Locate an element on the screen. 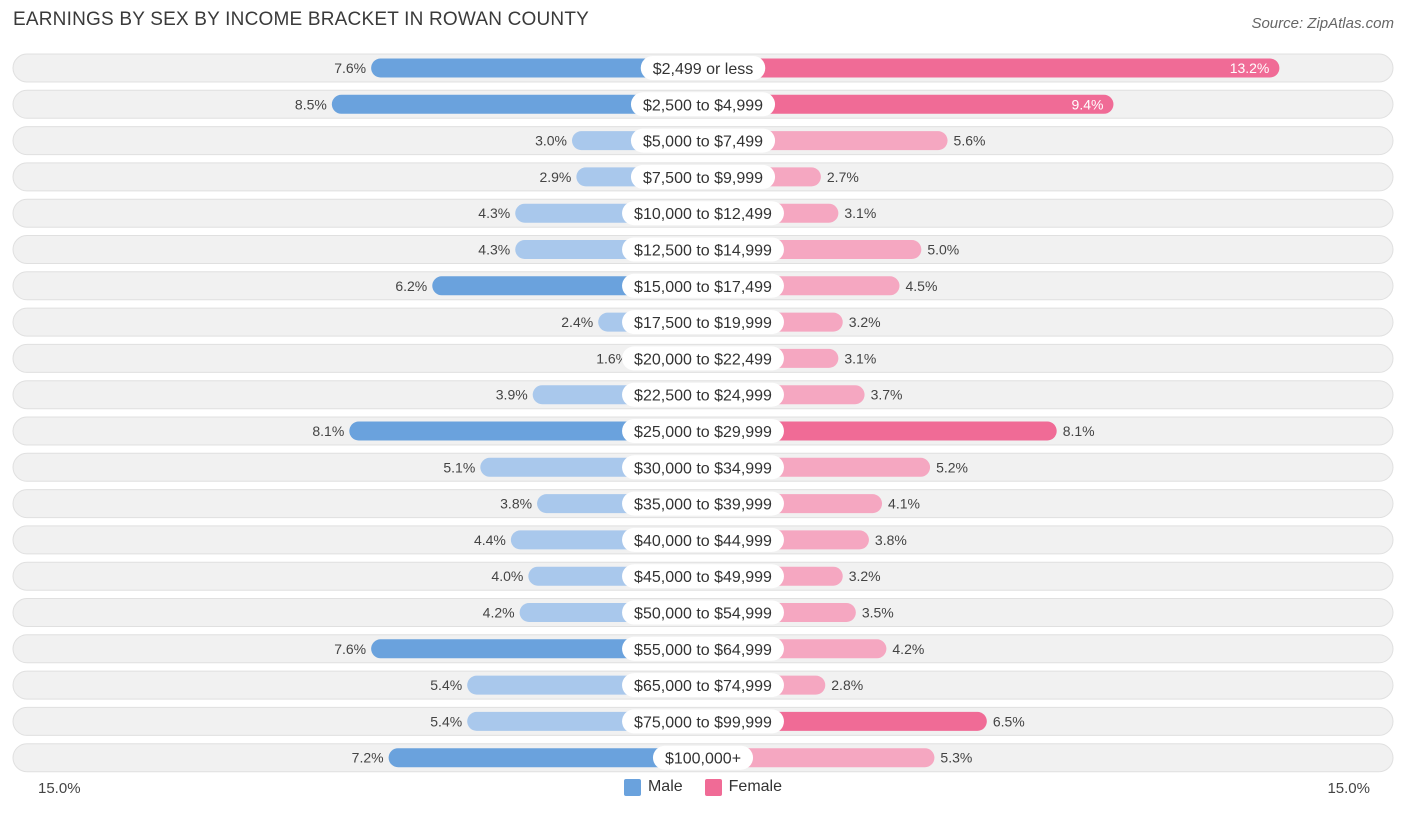 Image resolution: width=1406 pixels, height=813 pixels. female-value-label: 2.7% is located at coordinates (843, 177).